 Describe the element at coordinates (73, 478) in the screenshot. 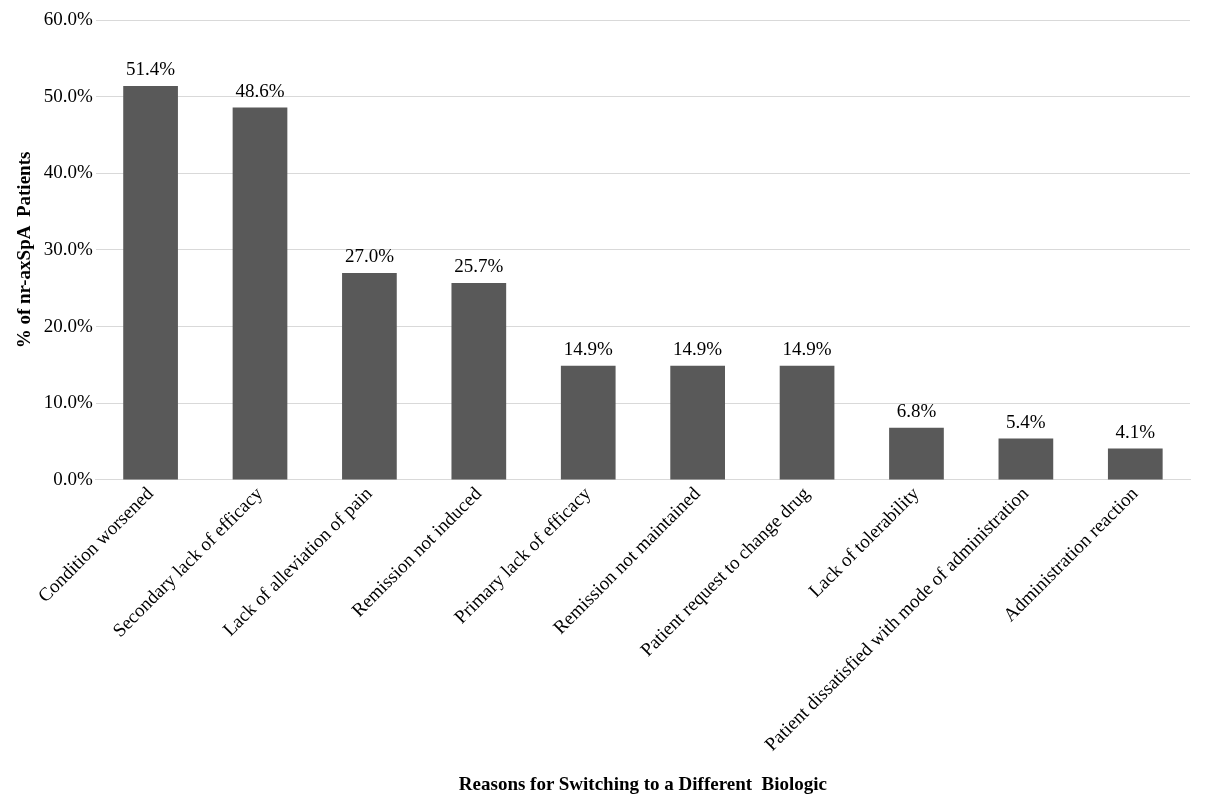

I see `y-tick-label: 0.0%` at that location.